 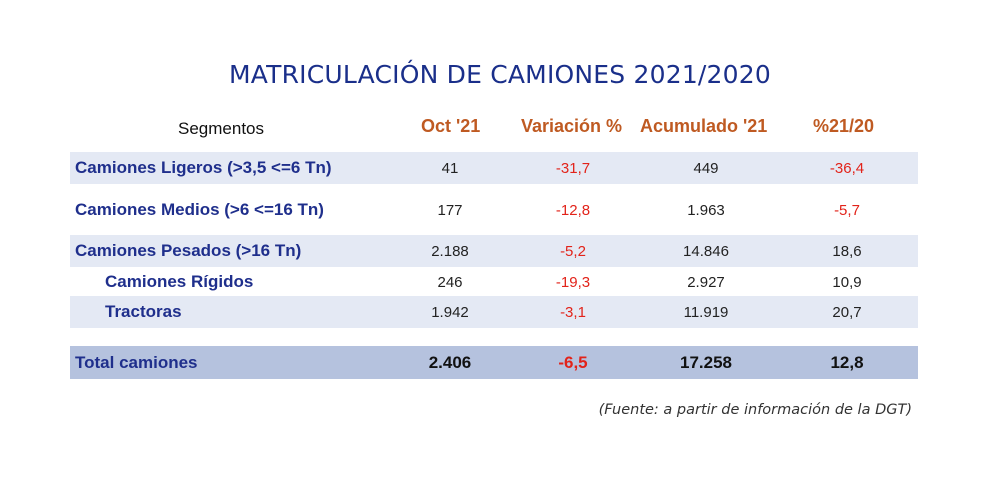 What do you see at coordinates (494, 312) in the screenshot?
I see `table-row: Tractoras 1.942 -3,1 11.919 20,7` at bounding box center [494, 312].